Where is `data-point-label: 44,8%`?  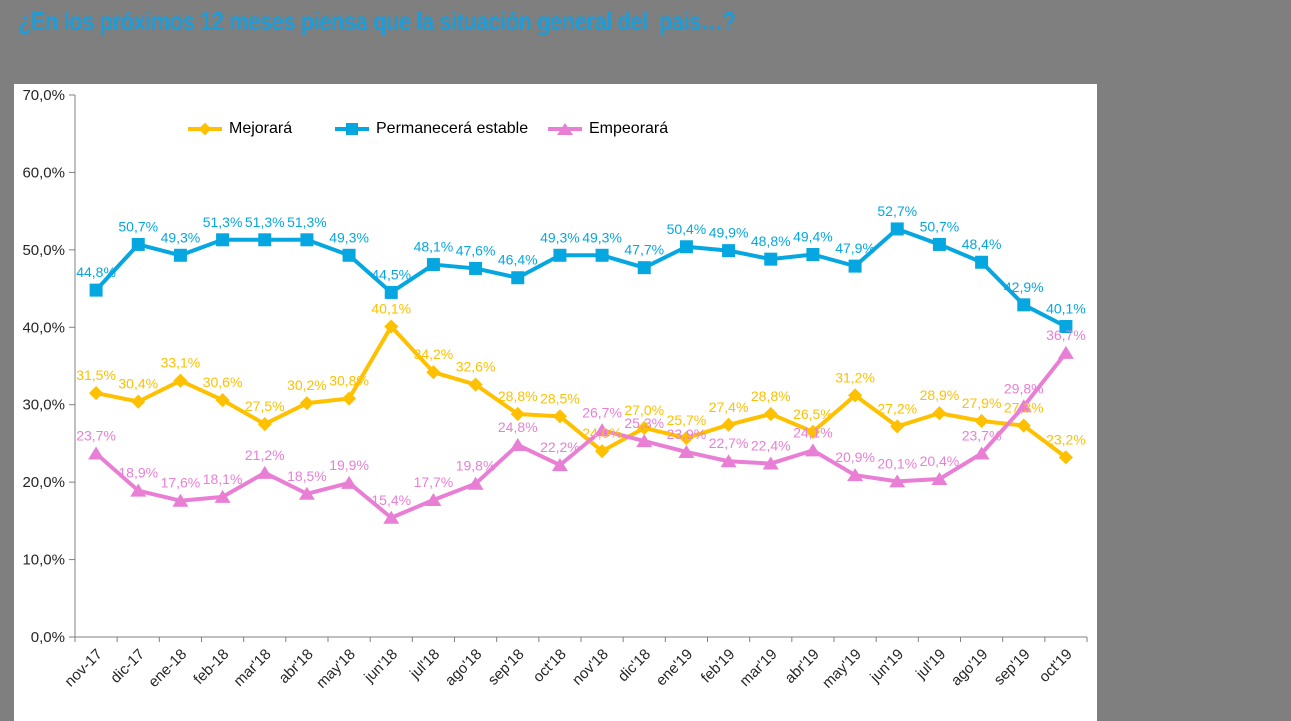
data-point-label: 44,8% is located at coordinates (96, 272).